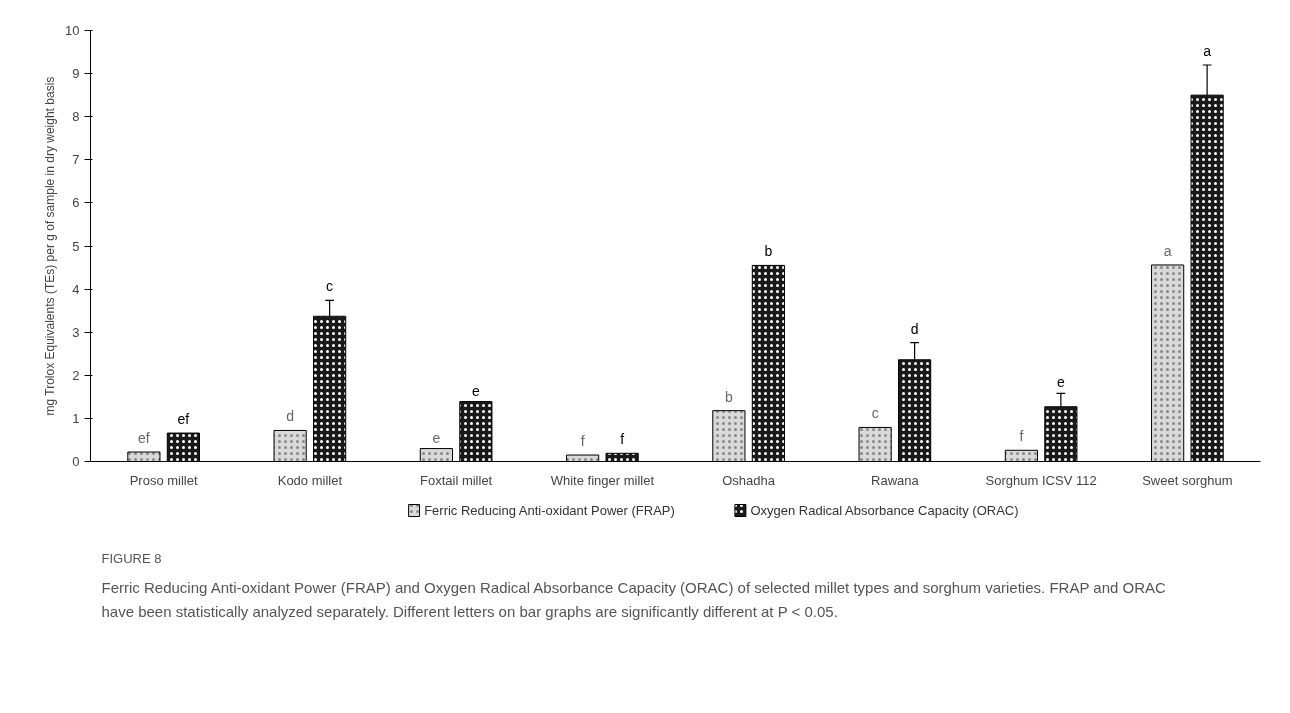 The height and width of the screenshot is (713, 1290). Describe the element at coordinates (76, 418) in the screenshot. I see `y-tick-label: 1` at that location.